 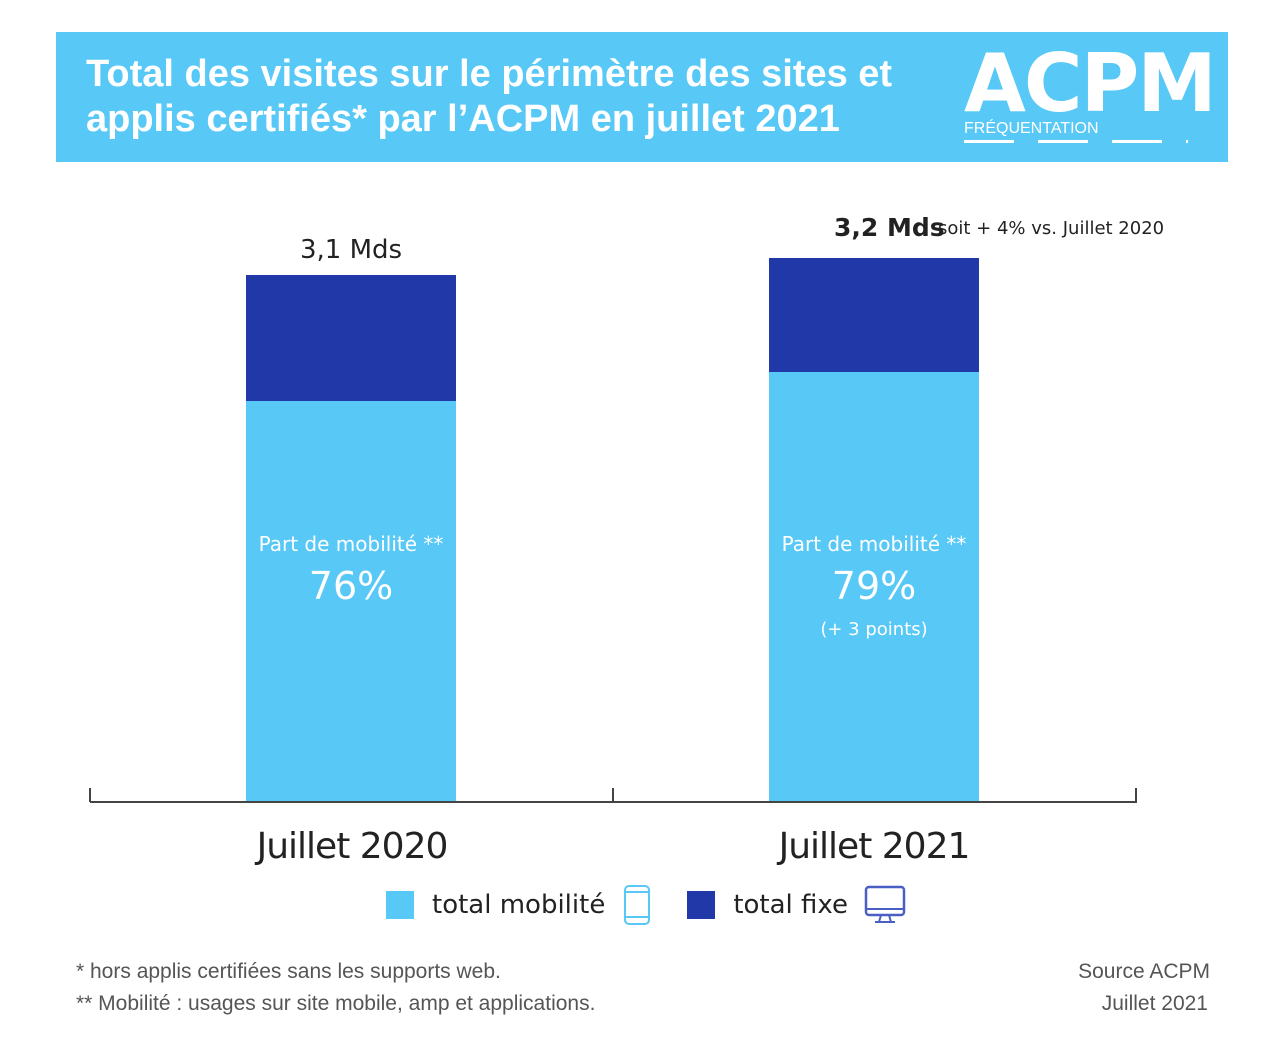 What do you see at coordinates (1154, 1003) in the screenshot?
I see `source-date: Juillet 2021` at bounding box center [1154, 1003].